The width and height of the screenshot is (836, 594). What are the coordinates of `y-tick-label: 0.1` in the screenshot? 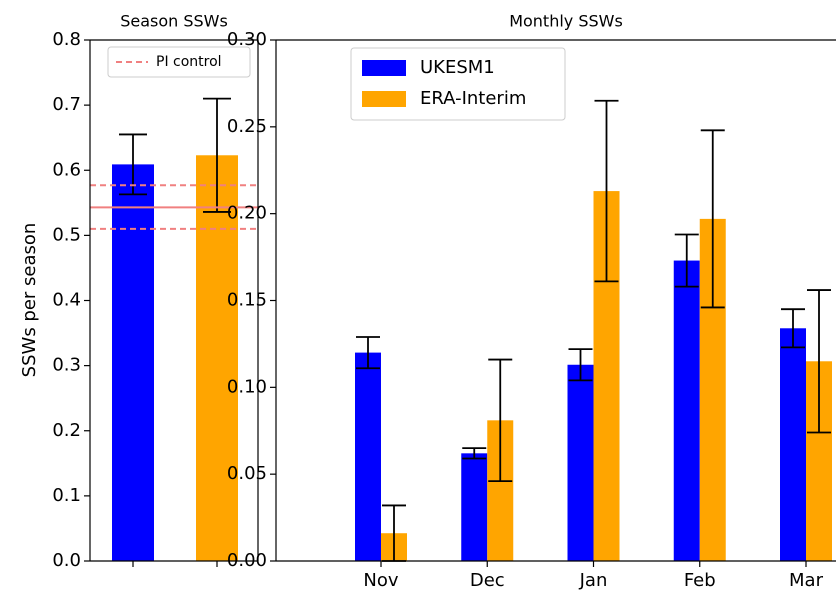 It's located at (66, 495).